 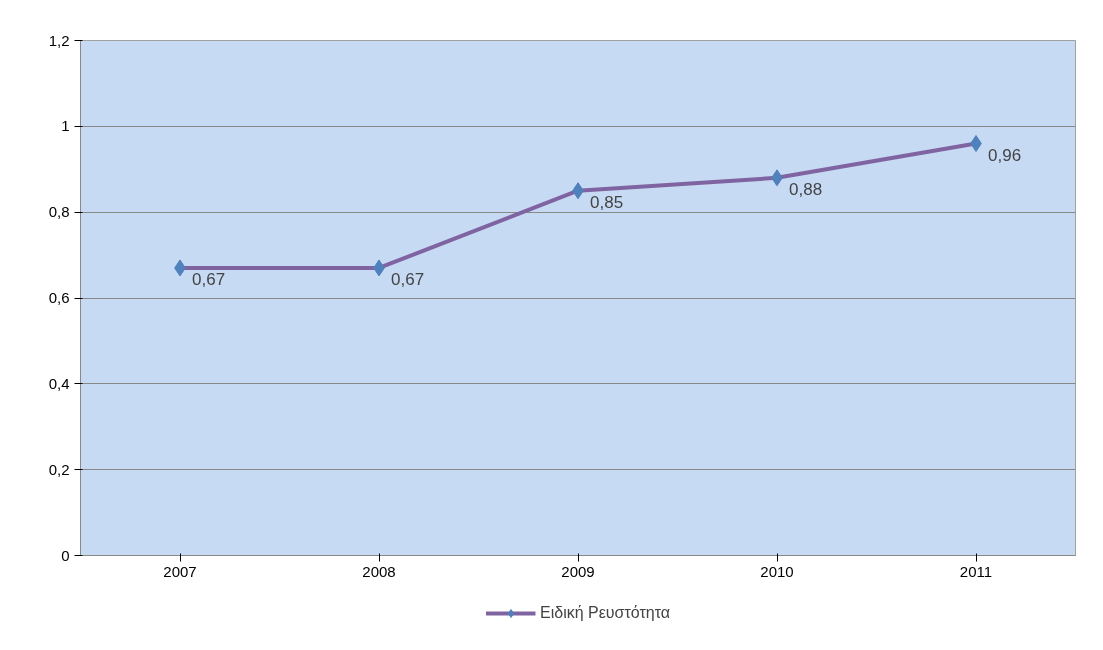 What do you see at coordinates (59, 40) in the screenshot?
I see `y-tick-label: 1,2` at bounding box center [59, 40].